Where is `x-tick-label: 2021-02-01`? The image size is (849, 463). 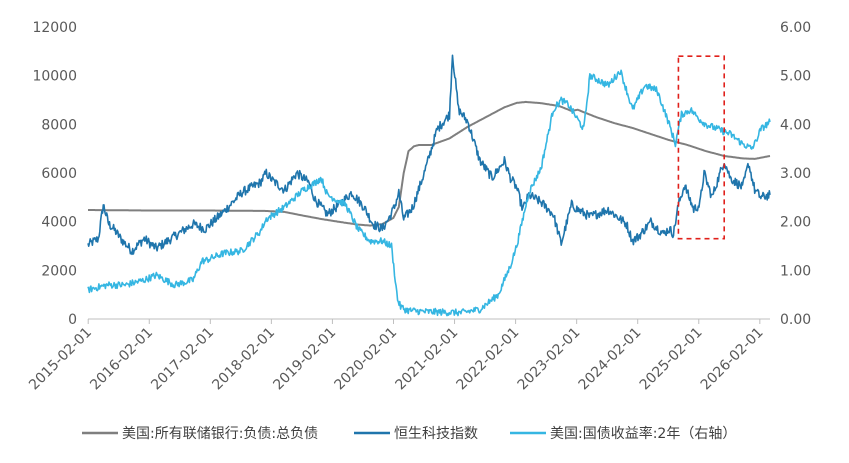
x-tick-label: 2021-02-01 is located at coordinates (427, 359).